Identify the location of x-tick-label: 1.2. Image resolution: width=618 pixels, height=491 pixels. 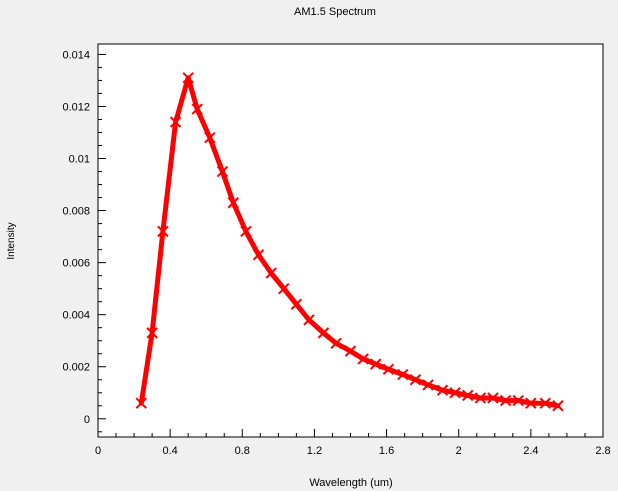
(314, 451).